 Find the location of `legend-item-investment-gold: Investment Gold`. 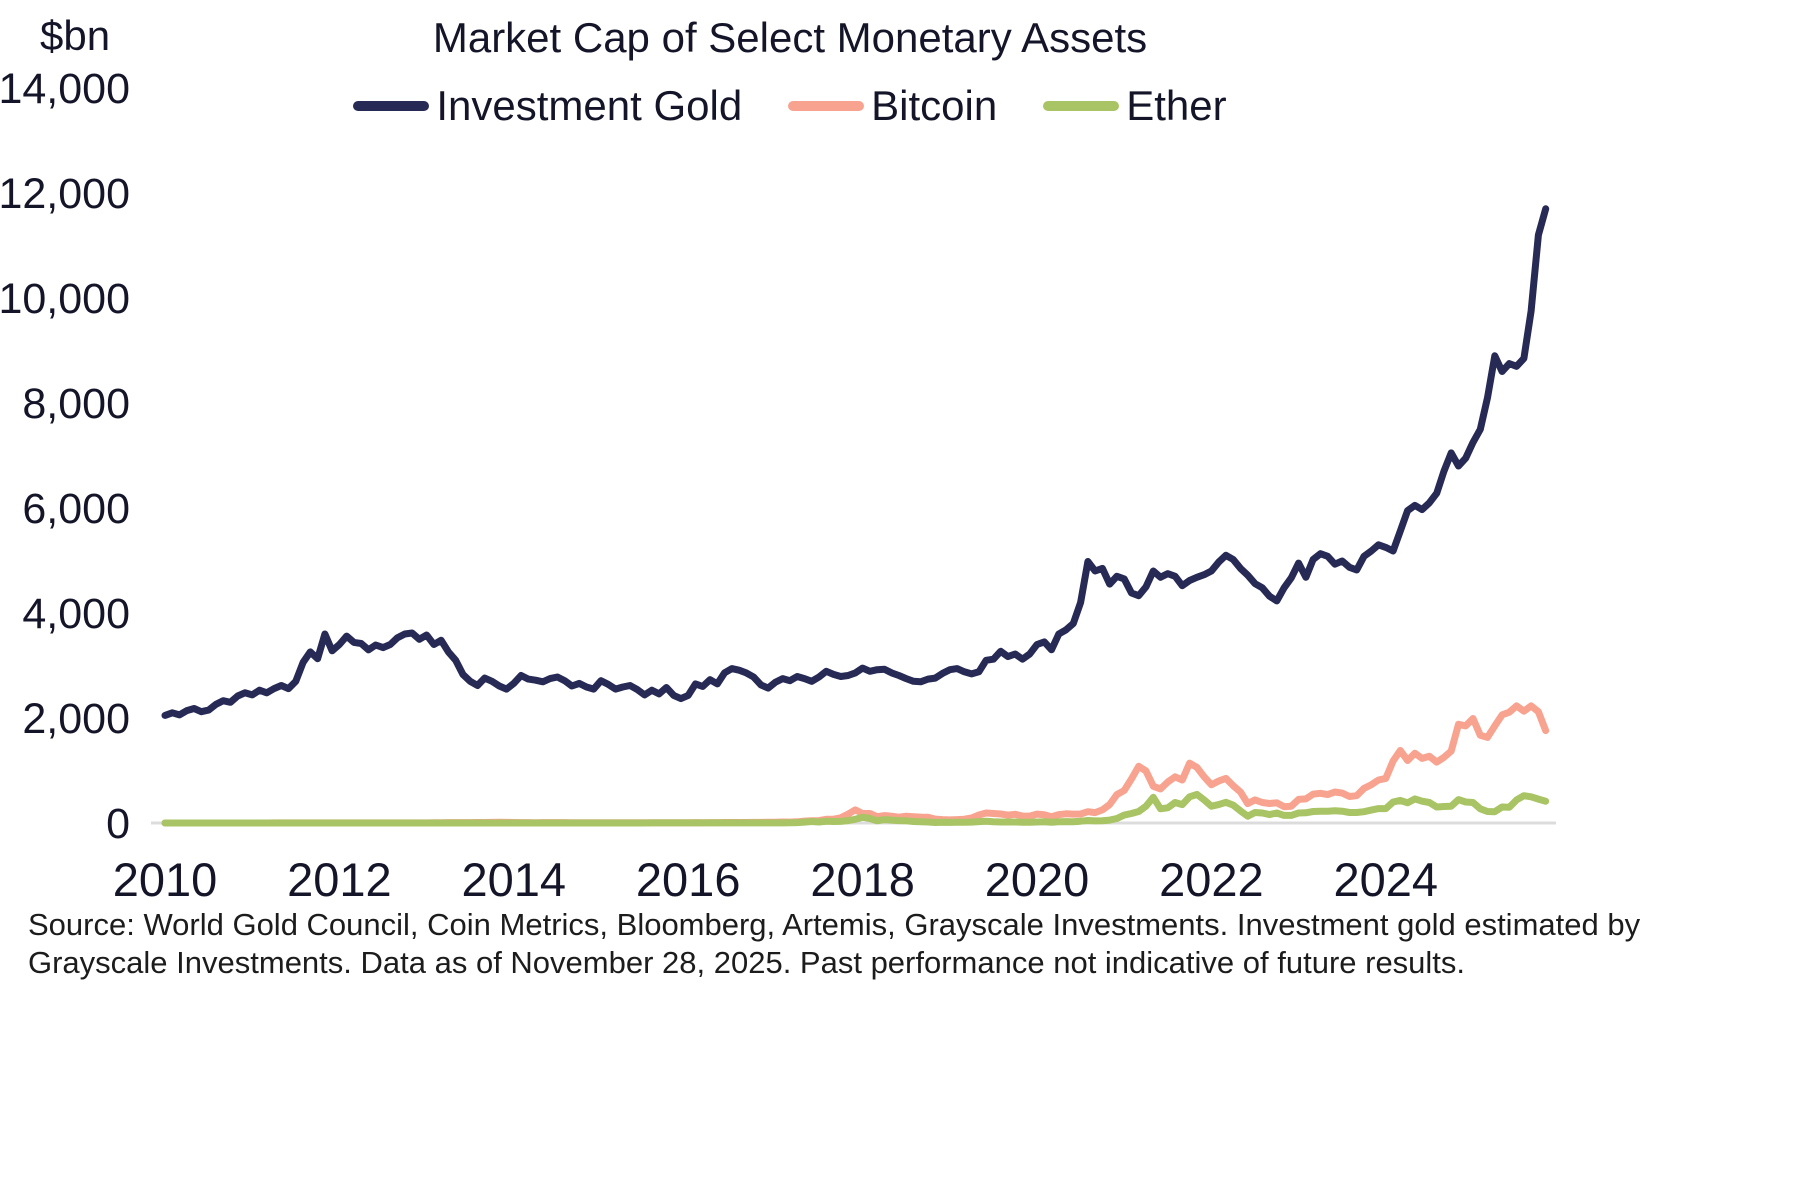

legend-item-investment-gold: Investment Gold is located at coordinates (547, 106).